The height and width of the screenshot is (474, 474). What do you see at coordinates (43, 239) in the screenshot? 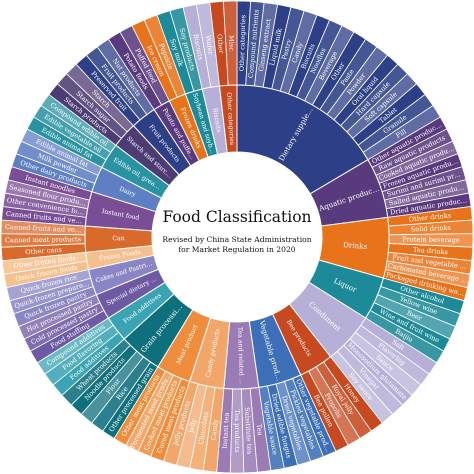
I see `outer-segment-label: Canned meat products` at bounding box center [43, 239].